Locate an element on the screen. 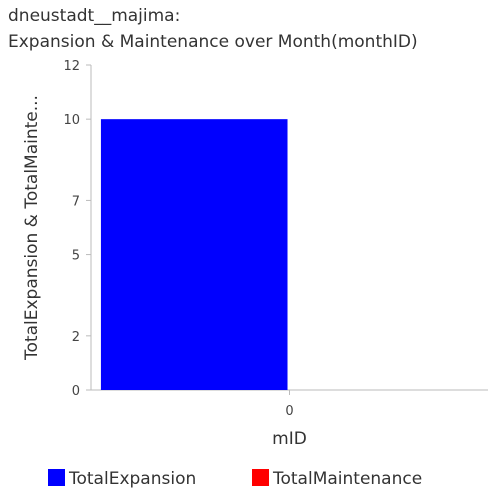  y-tick-label: 0 is located at coordinates (76, 391).